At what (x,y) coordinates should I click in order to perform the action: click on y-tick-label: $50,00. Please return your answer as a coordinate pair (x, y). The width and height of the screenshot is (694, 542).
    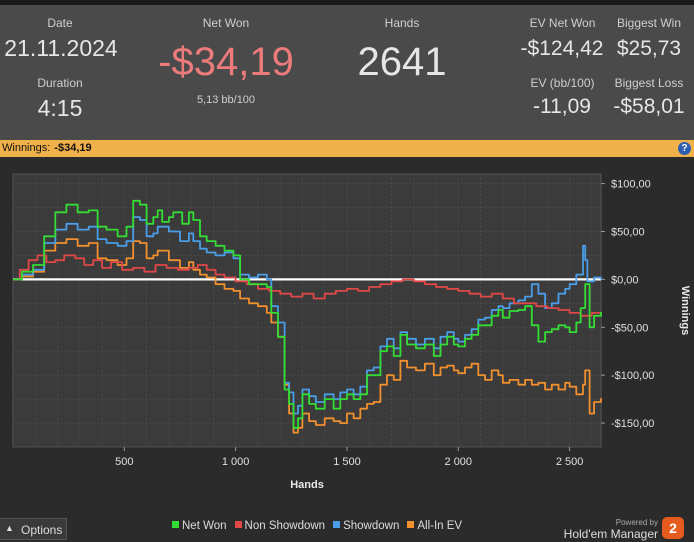
    Looking at the image, I should click on (628, 232).